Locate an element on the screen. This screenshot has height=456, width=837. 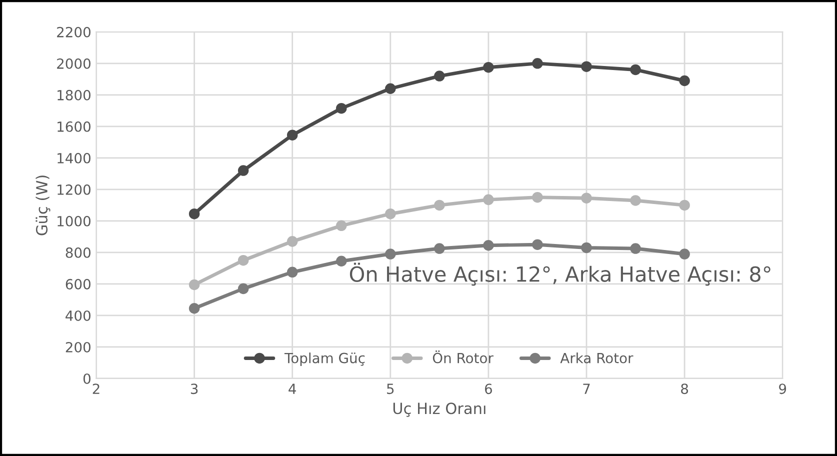
annotation: Ön Hatve Açısı: 12°, Arka Hatve Açısı: 8° is located at coordinates (560, 274).